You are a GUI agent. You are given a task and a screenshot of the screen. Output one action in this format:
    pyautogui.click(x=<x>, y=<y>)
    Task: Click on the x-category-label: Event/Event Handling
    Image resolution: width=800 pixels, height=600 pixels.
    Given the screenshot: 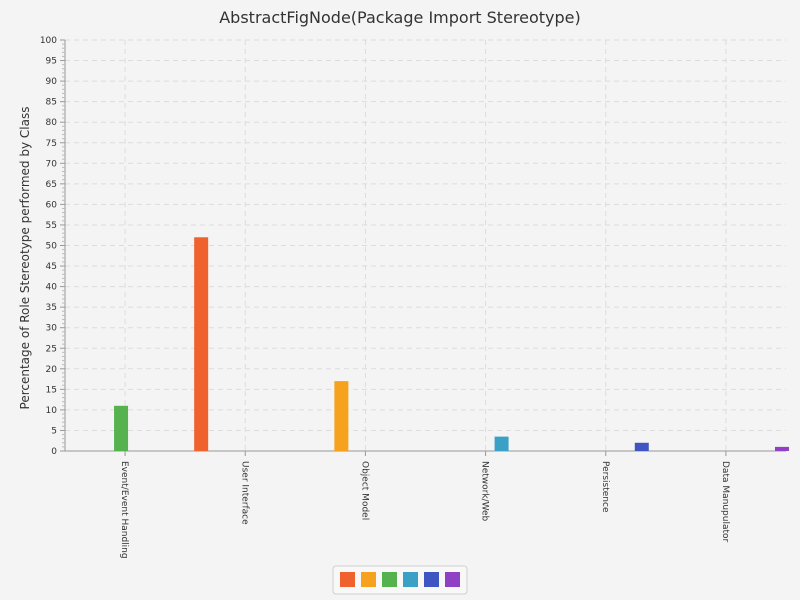 What is the action you would take?
    pyautogui.click(x=124, y=510)
    